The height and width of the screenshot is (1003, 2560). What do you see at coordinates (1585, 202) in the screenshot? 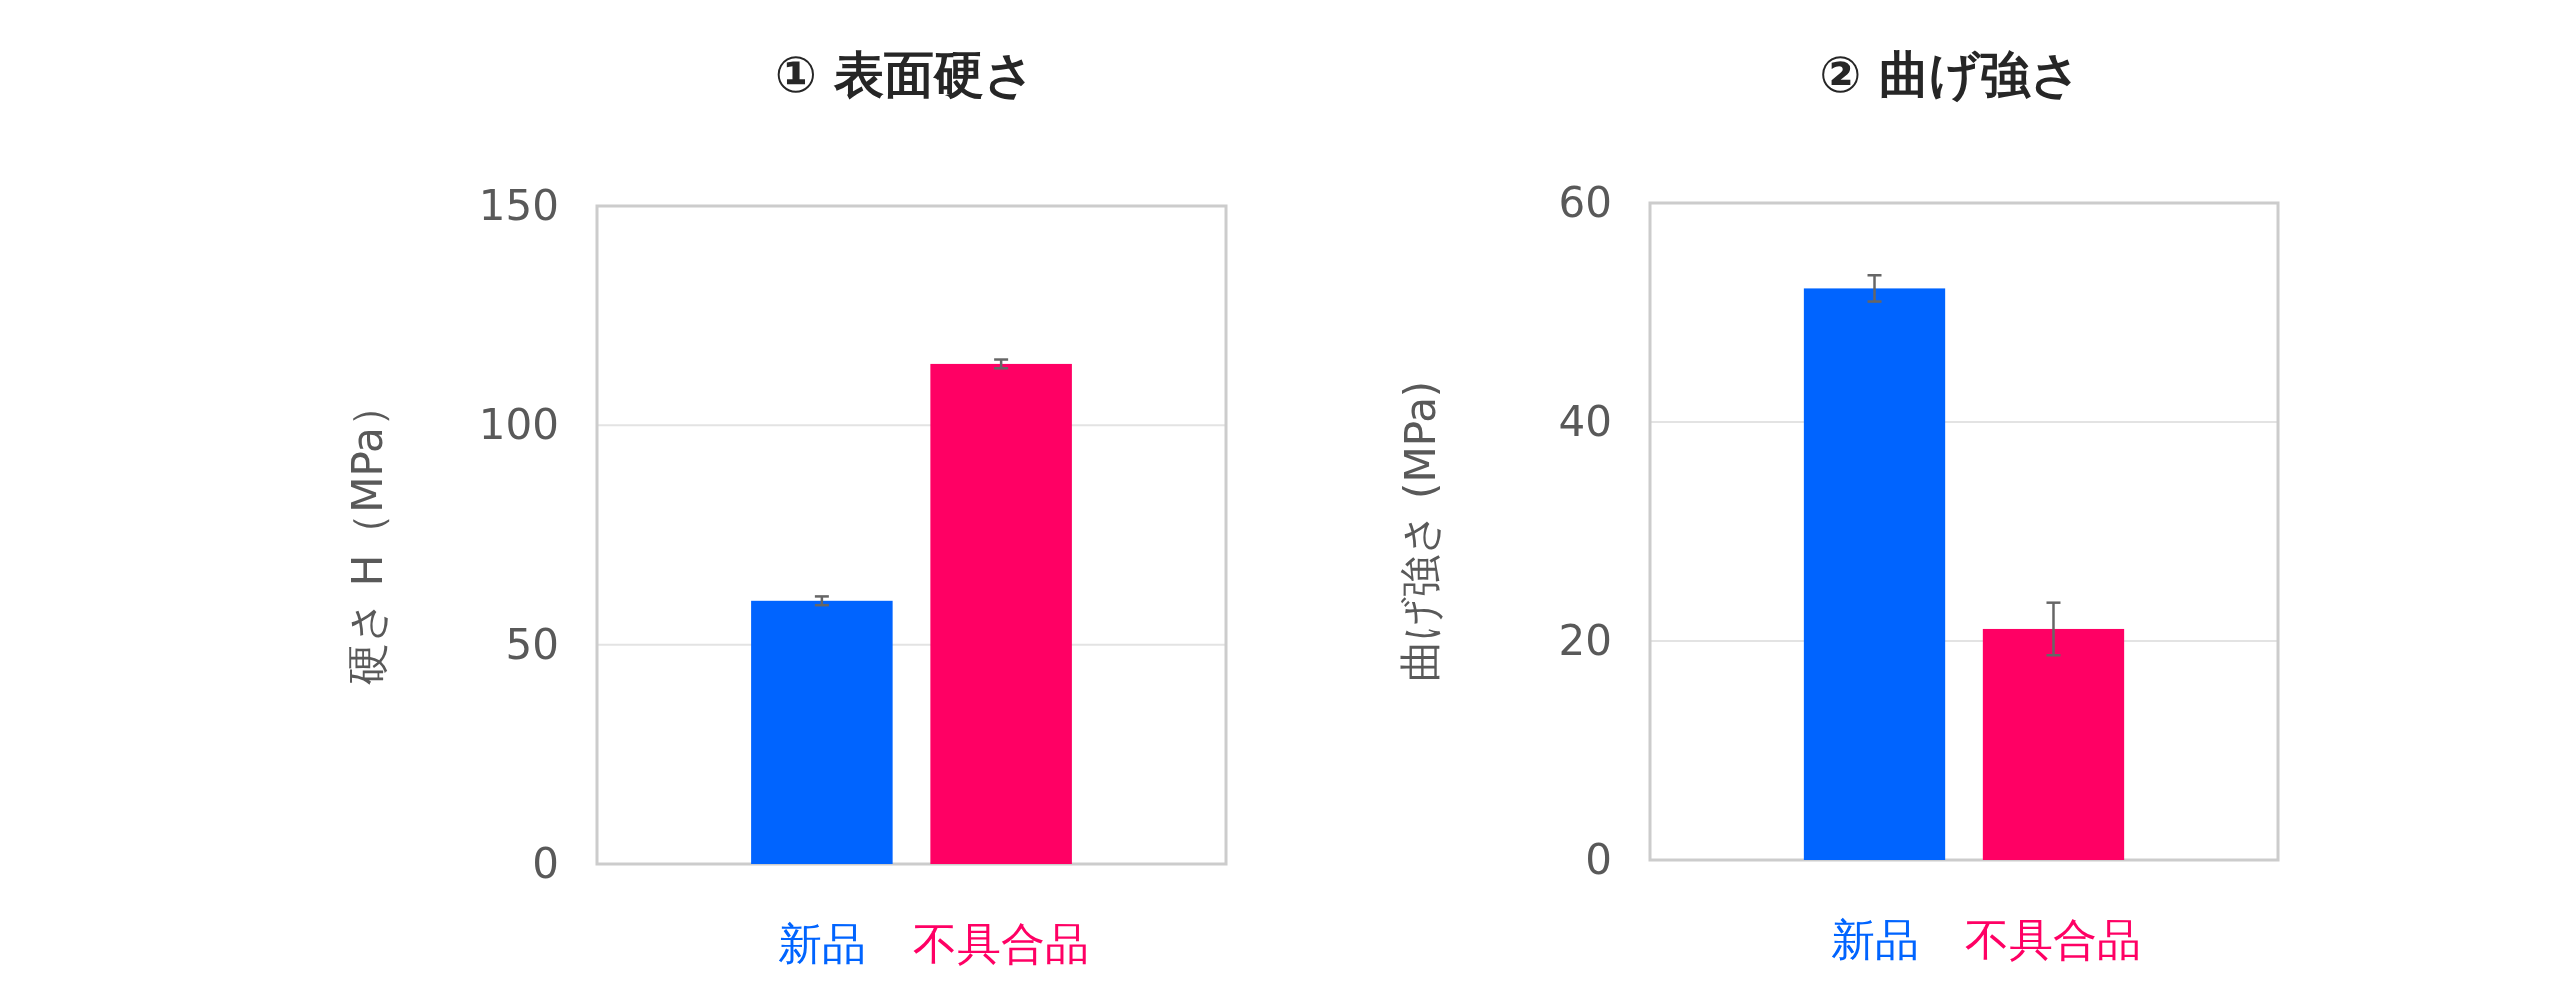
I see `y-tick-label: 60` at bounding box center [1585, 202].